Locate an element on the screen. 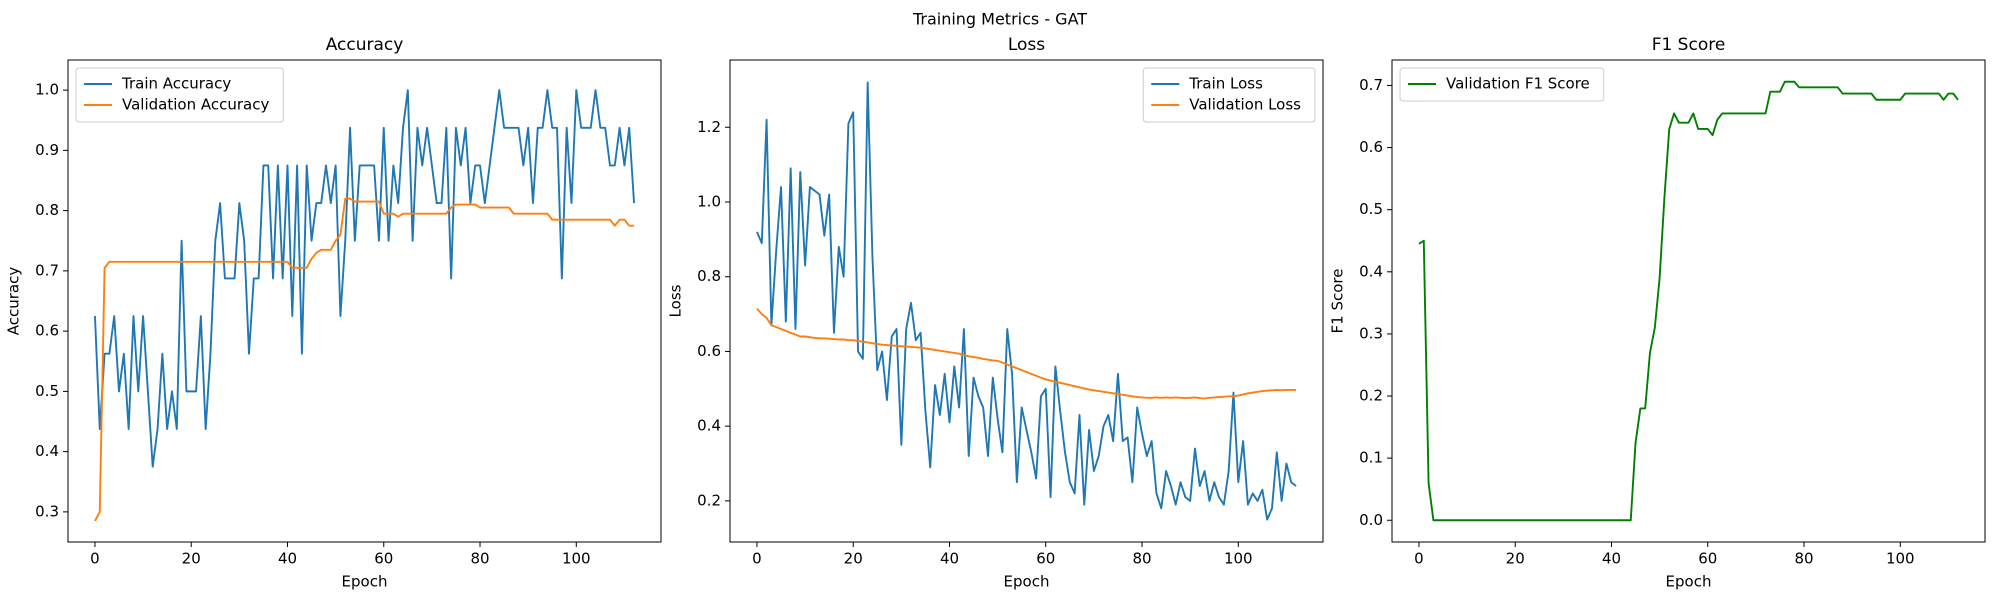 This screenshot has width=2000, height=600. figure-title: Training Metrics - GAT is located at coordinates (999, 19).